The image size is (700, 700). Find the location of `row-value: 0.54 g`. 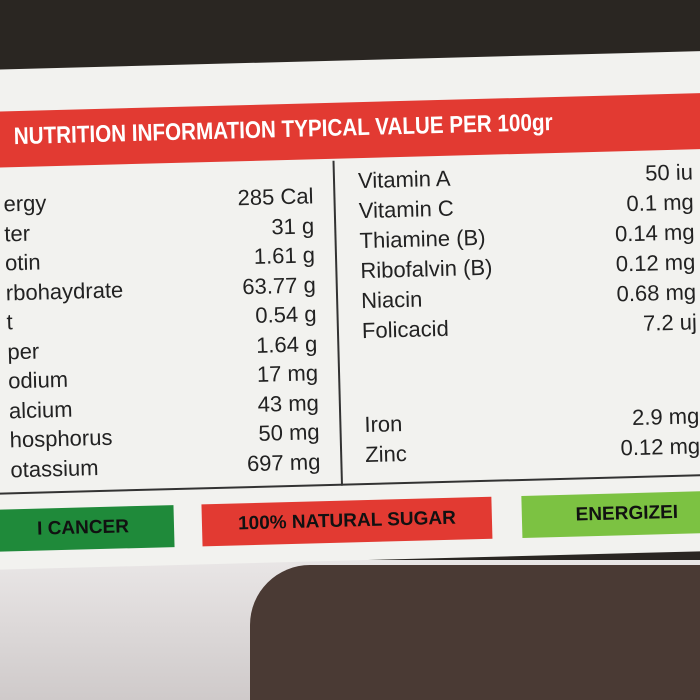

row-value: 0.54 g is located at coordinates (286, 314).